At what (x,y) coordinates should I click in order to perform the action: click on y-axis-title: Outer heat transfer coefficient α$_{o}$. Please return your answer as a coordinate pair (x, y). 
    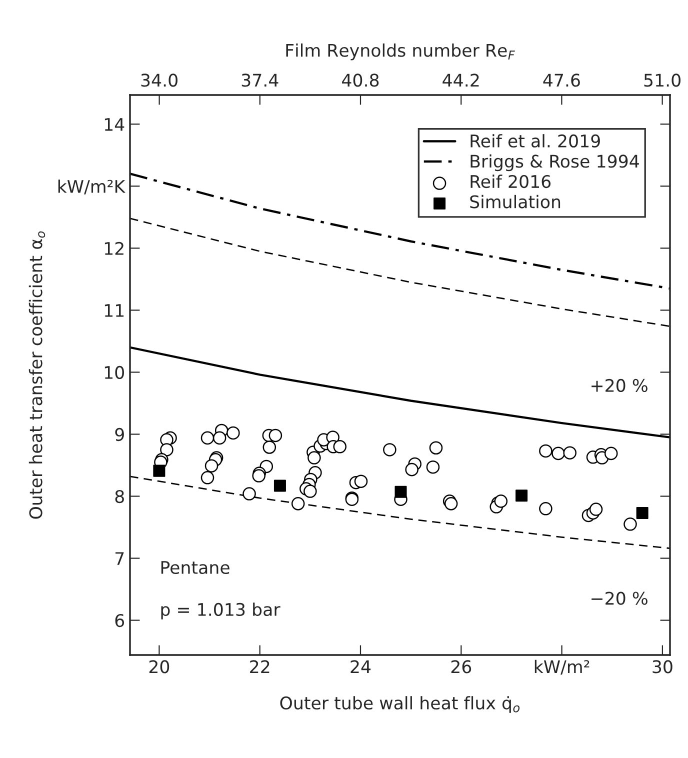
    Looking at the image, I should click on (37, 375).